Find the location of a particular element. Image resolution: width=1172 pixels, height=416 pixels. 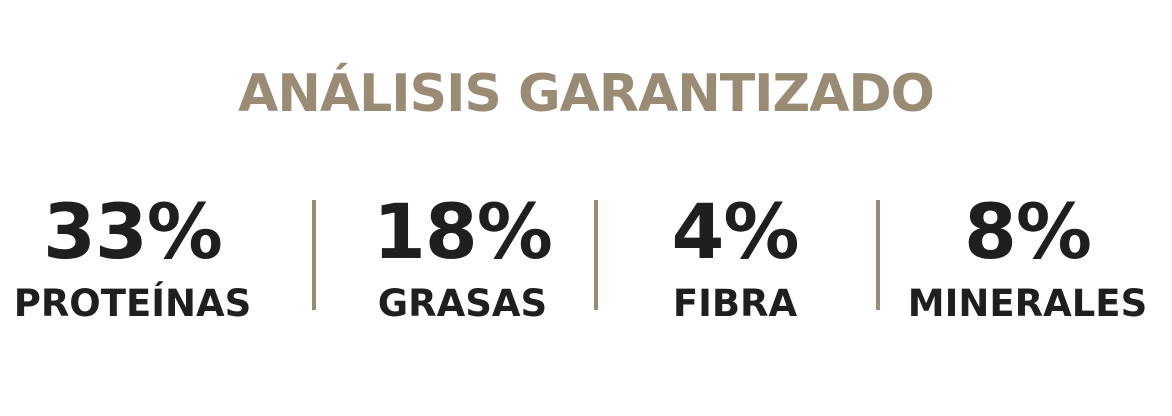

stat-grasas: 18% GRASAS is located at coordinates (462, 257).